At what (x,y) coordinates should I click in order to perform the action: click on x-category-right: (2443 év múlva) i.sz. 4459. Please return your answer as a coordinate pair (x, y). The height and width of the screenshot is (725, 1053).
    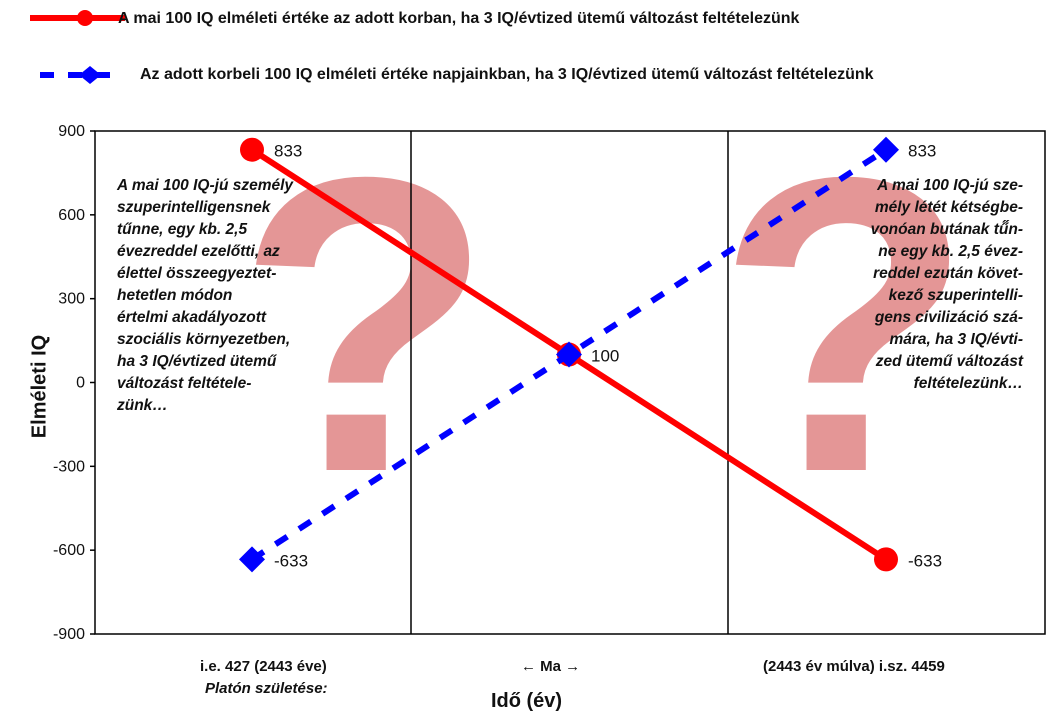
    Looking at the image, I should click on (854, 666).